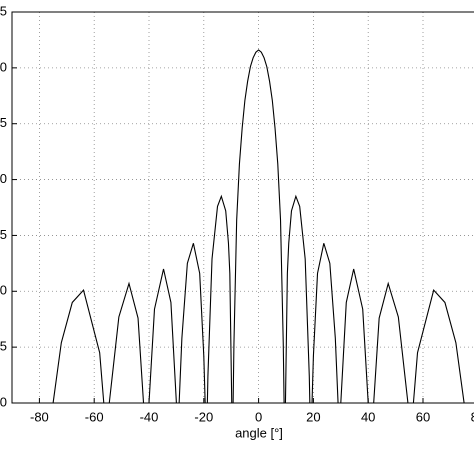  I want to click on x-tick-label: -60, so click(94, 416).